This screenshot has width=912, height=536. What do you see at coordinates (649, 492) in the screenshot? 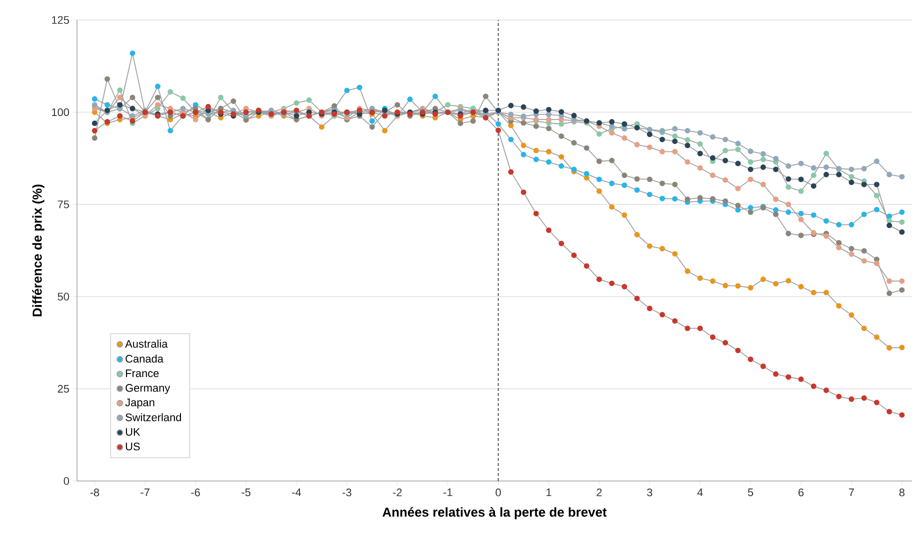
I see `x-tick-label: 3` at bounding box center [649, 492].